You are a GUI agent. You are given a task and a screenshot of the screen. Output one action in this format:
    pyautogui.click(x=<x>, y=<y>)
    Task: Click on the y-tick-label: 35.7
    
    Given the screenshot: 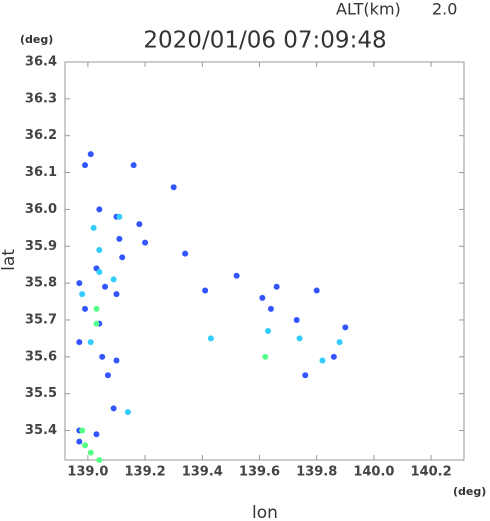 What is the action you would take?
    pyautogui.click(x=41, y=319)
    